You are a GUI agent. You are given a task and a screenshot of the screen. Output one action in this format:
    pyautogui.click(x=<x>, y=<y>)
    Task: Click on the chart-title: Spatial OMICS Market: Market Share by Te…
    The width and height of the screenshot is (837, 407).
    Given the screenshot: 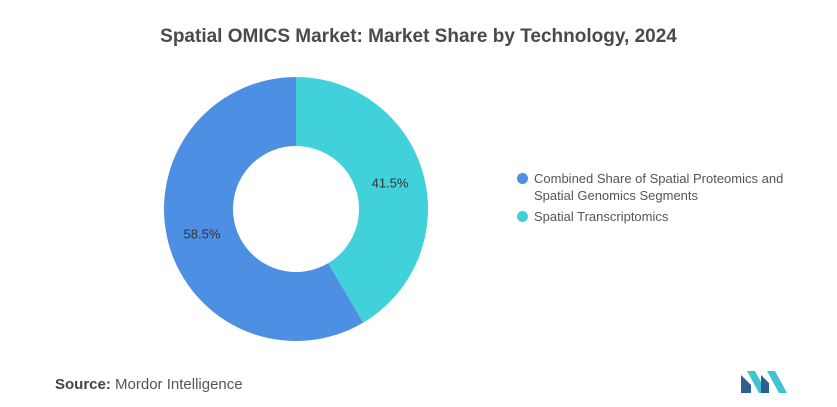 What is the action you would take?
    pyautogui.click(x=418, y=36)
    